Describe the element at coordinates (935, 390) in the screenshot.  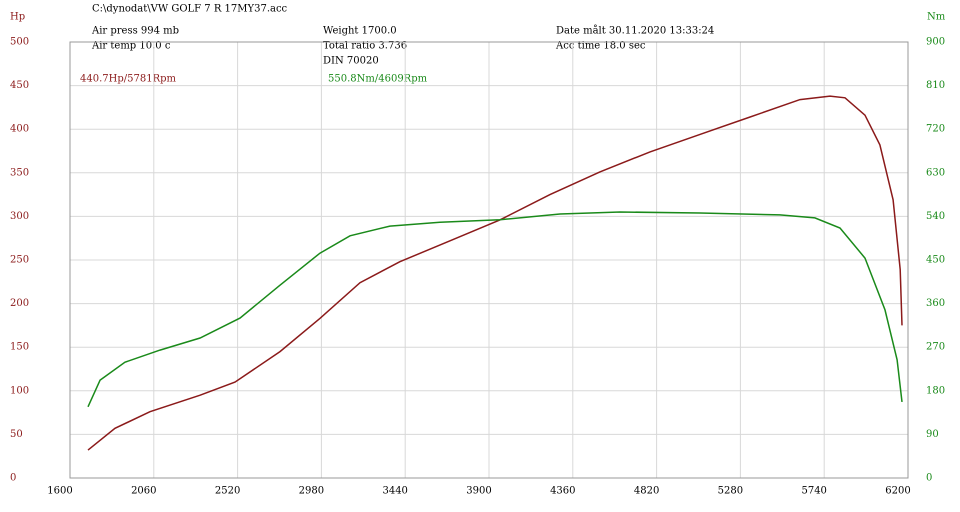
I see `y2-tick-label: 180` at that location.